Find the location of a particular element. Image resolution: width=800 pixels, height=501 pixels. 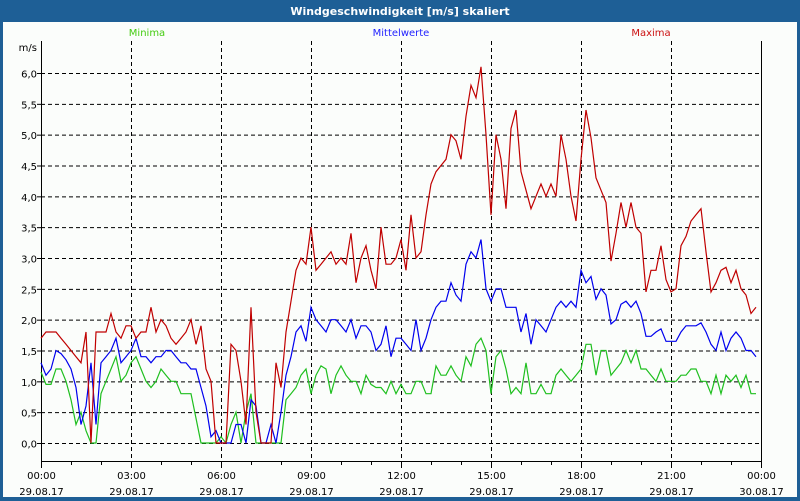

y-tick-label: 6,0 is located at coordinates (29, 75).